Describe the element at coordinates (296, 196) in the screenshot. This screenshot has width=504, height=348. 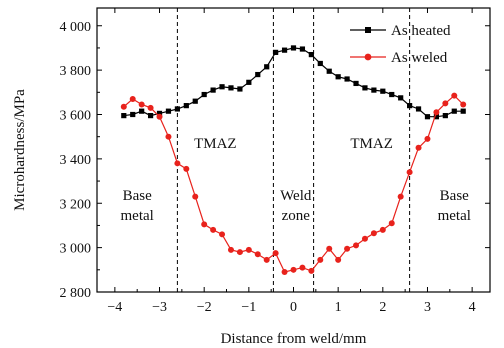
I see `zone-annotation: Weld` at that location.